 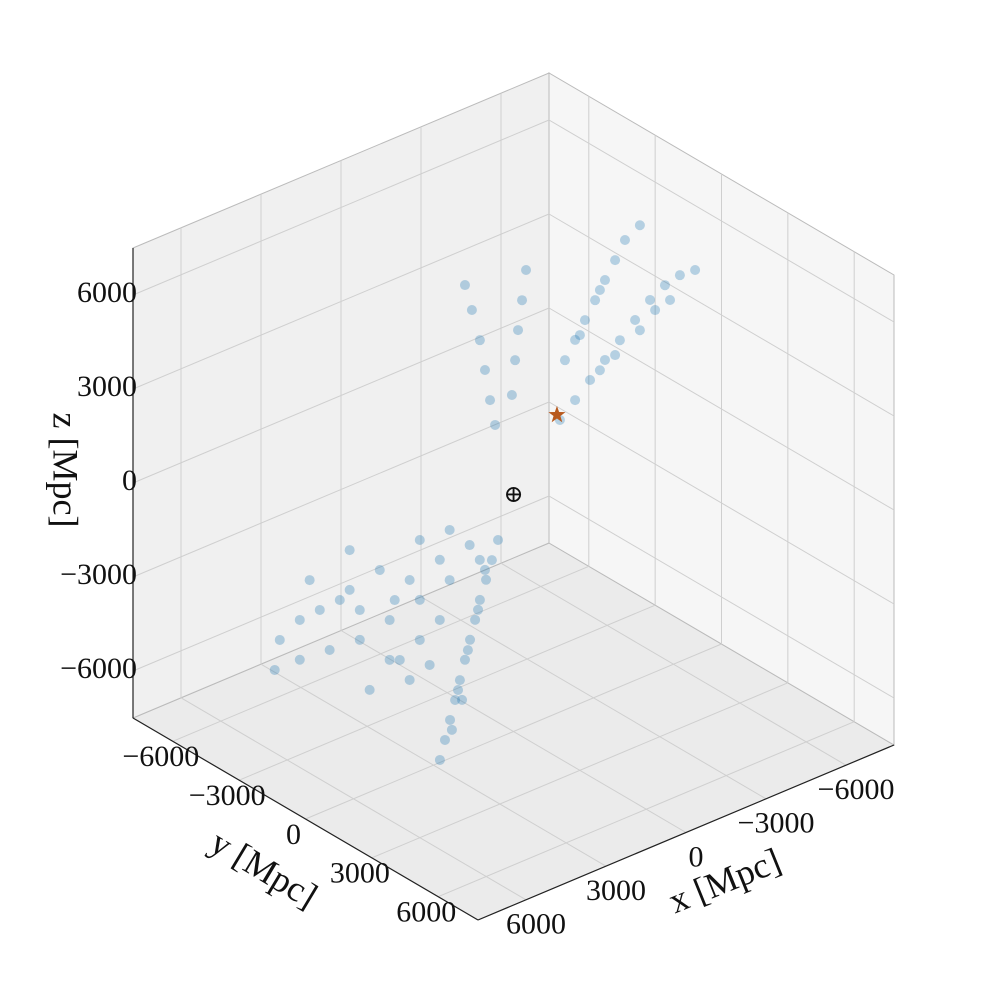 What do you see at coordinates (107, 292) in the screenshot?
I see `z-tick-label: 6000` at bounding box center [107, 292].